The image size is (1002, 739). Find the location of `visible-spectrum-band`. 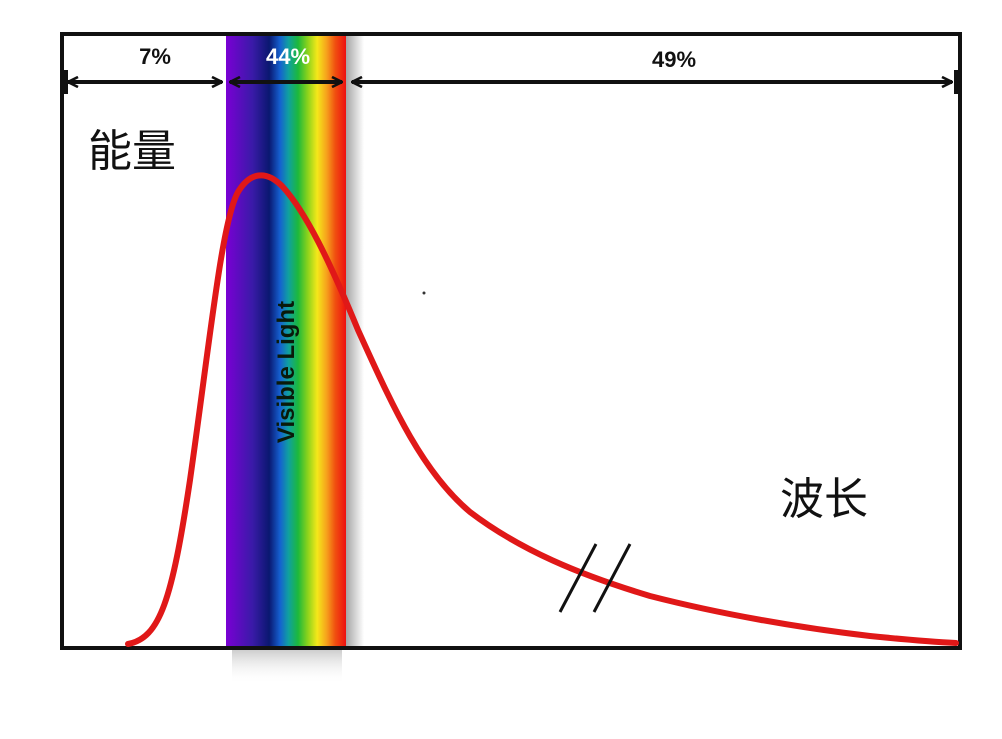

visible-spectrum-band is located at coordinates (286, 342).